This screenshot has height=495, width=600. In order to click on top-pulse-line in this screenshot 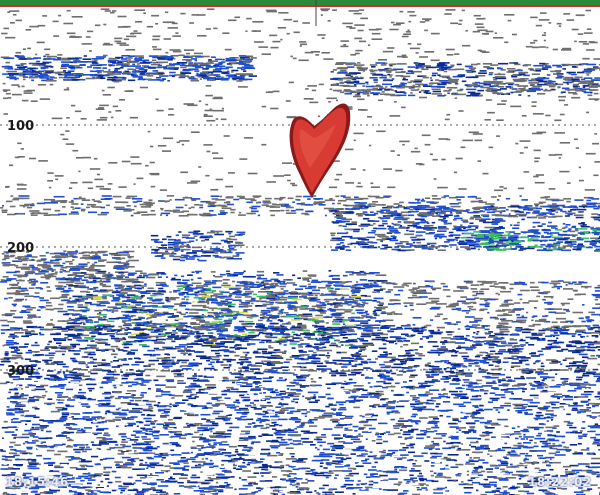, I will do `click(300, 6)`.